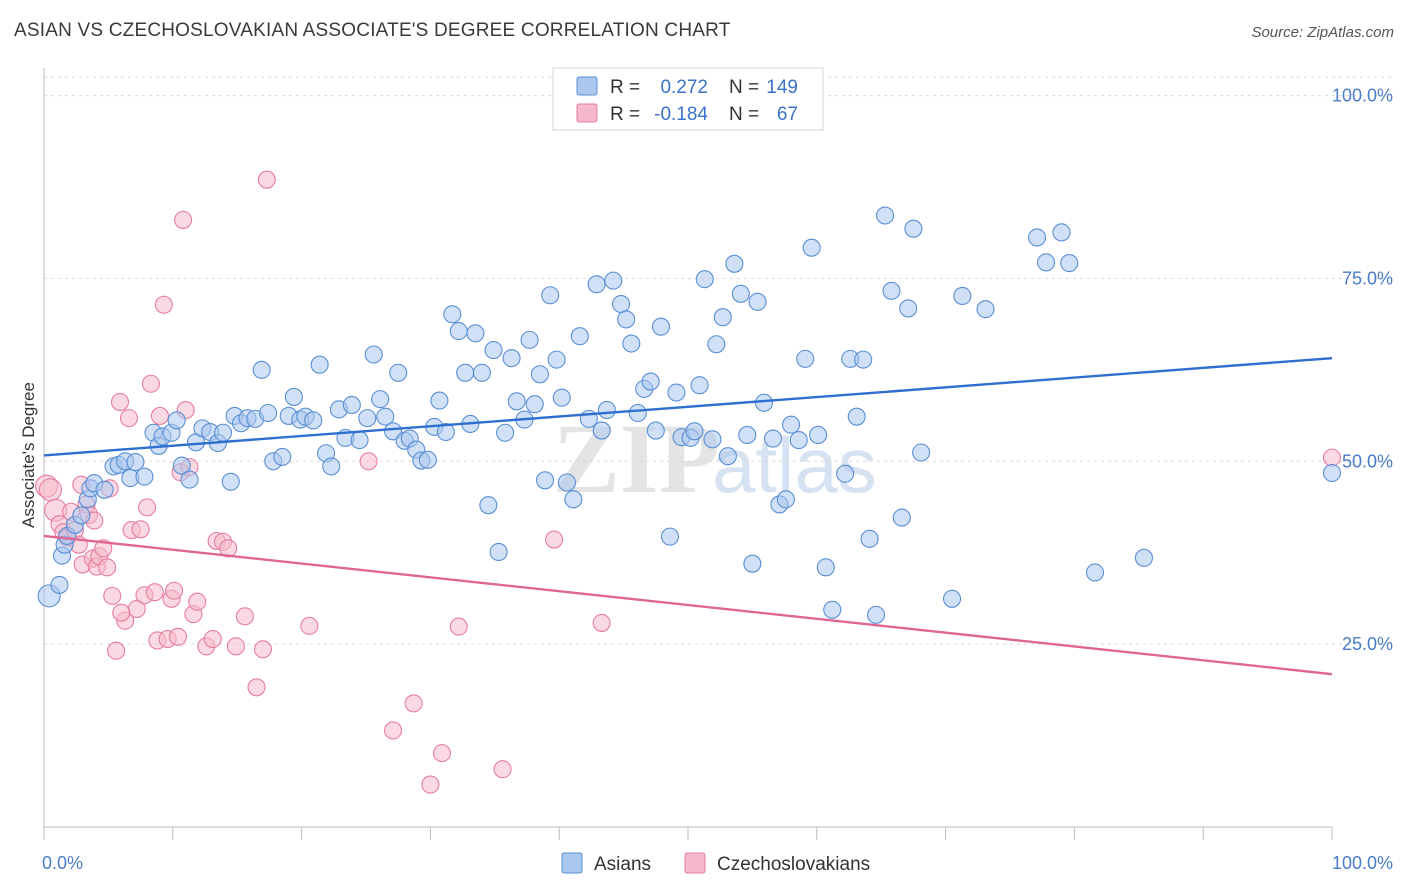 Image resolution: width=1406 pixels, height=892 pixels. Describe the element at coordinates (1367, 644) in the screenshot. I see `y-tick-label-25: 25.0%` at that location.